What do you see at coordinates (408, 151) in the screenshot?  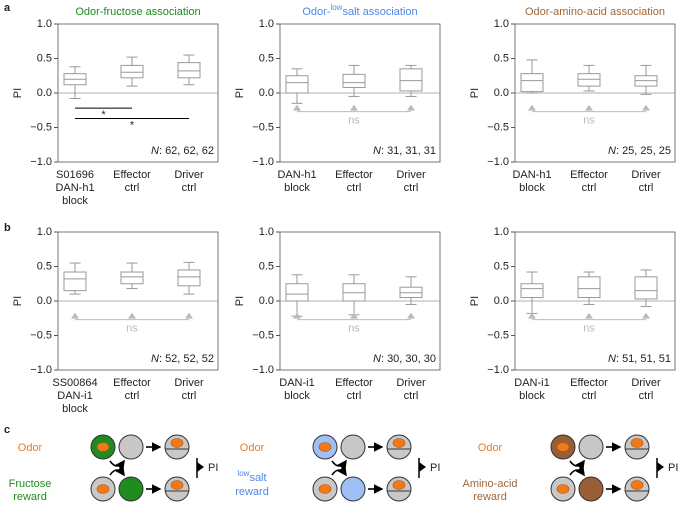 I see `n-values: : 31, 31, 31` at bounding box center [408, 151].